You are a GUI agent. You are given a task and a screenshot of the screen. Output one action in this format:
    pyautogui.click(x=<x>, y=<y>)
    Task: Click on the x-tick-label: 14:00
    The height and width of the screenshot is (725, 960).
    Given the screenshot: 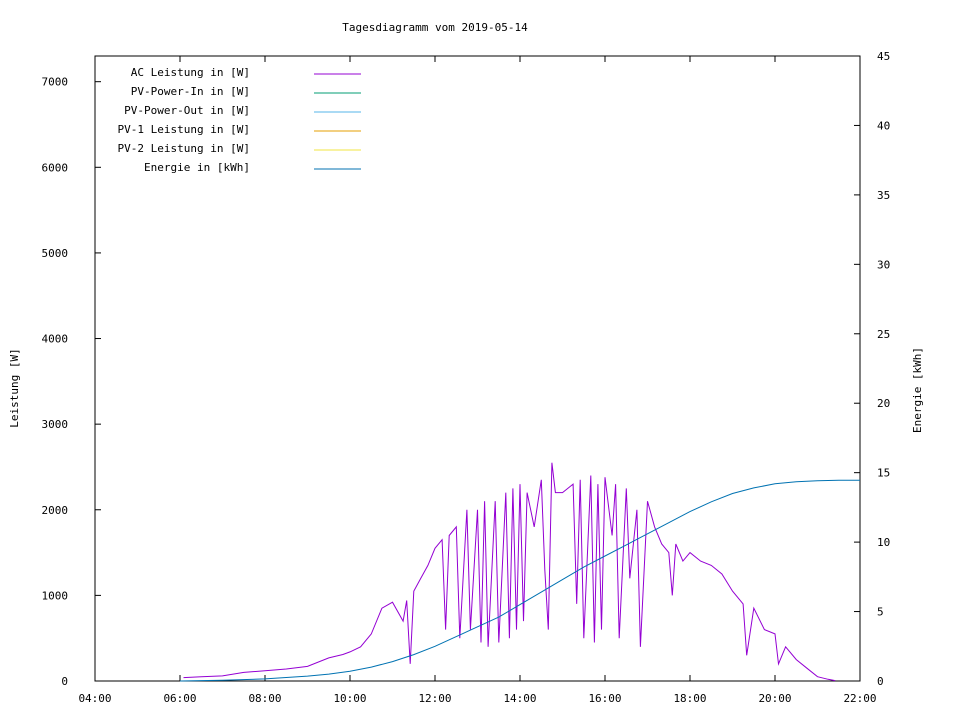 What is the action you would take?
    pyautogui.click(x=519, y=698)
    